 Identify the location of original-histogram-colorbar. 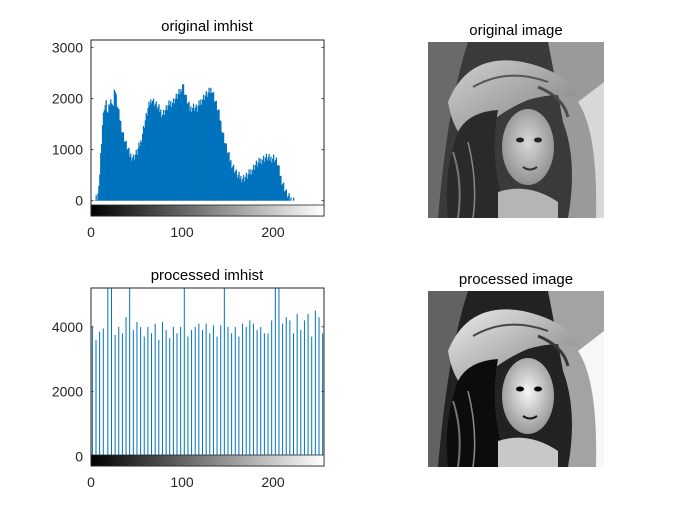
(207, 210).